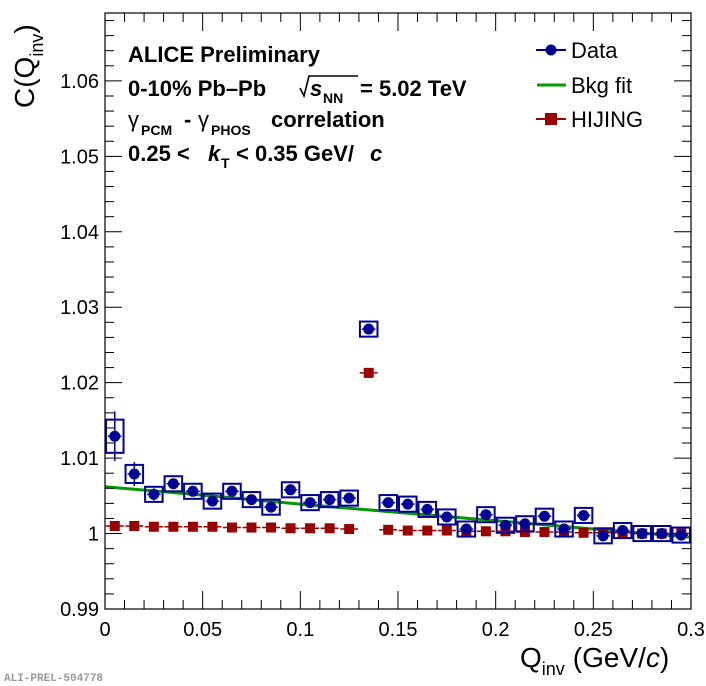 This screenshot has width=706, height=686. What do you see at coordinates (79, 459) in the screenshot?
I see `y-tick-label: 1.01` at bounding box center [79, 459].